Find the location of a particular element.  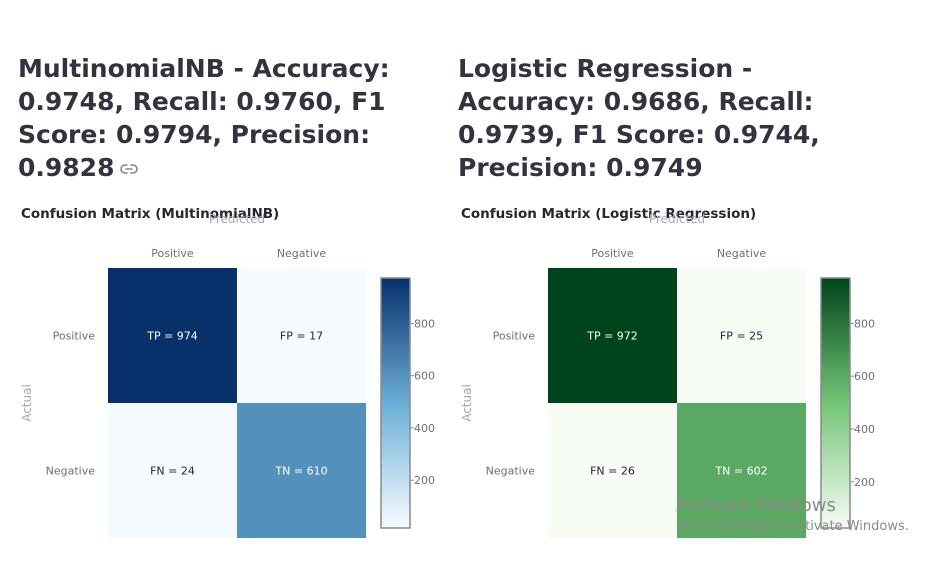

lr-colorbar-tick-800: 800 is located at coordinates (864, 323).